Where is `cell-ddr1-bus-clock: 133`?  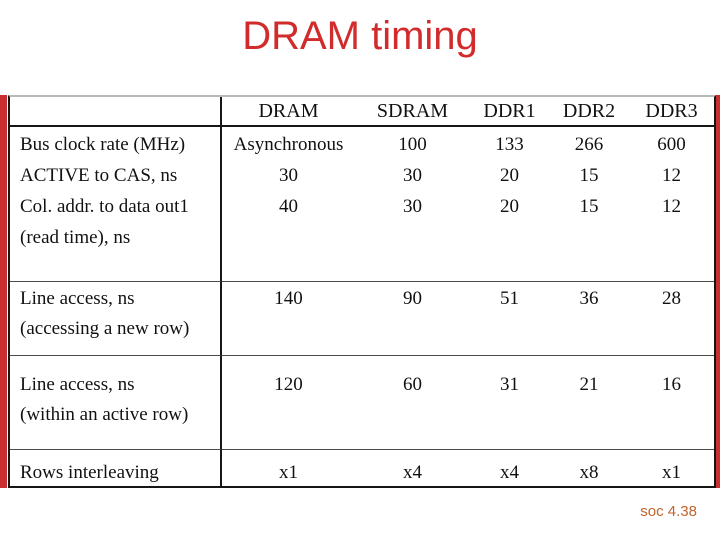
cell-ddr1-bus-clock: 133 is located at coordinates (509, 144).